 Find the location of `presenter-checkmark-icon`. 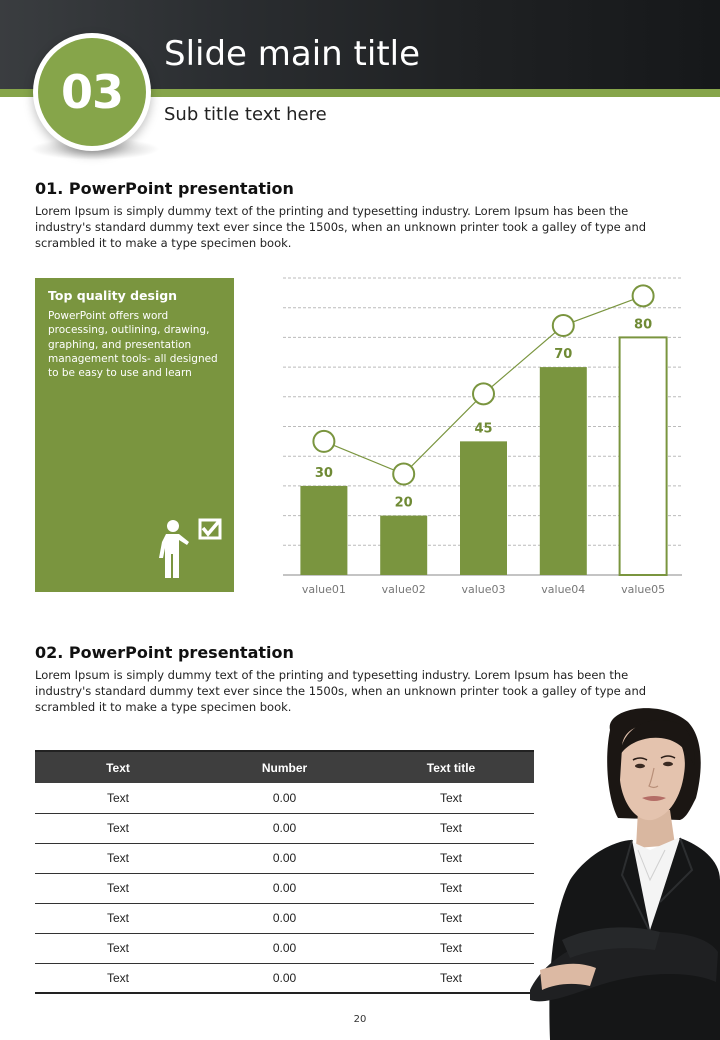

presenter-checkmark-icon is located at coordinates (190, 548).